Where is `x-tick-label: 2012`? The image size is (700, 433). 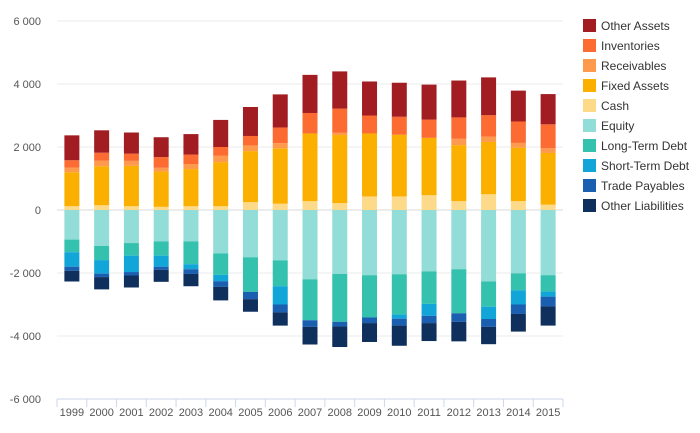 x-tick-label: 2012 is located at coordinates (459, 413).